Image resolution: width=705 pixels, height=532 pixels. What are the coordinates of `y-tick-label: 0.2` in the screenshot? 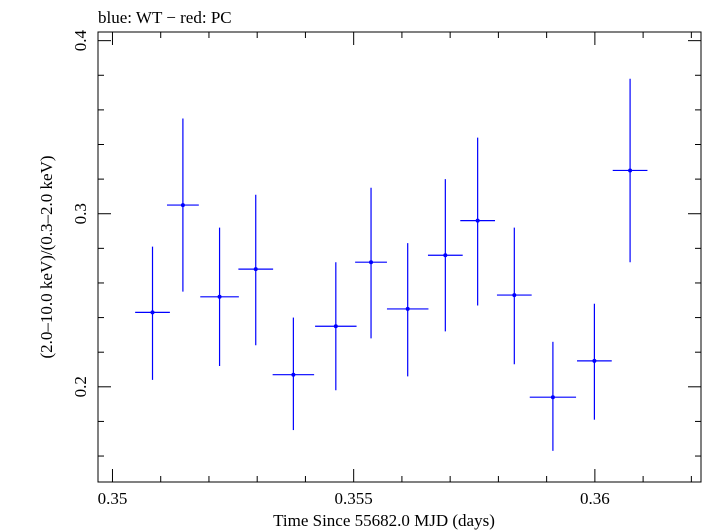 It's located at (80, 386).